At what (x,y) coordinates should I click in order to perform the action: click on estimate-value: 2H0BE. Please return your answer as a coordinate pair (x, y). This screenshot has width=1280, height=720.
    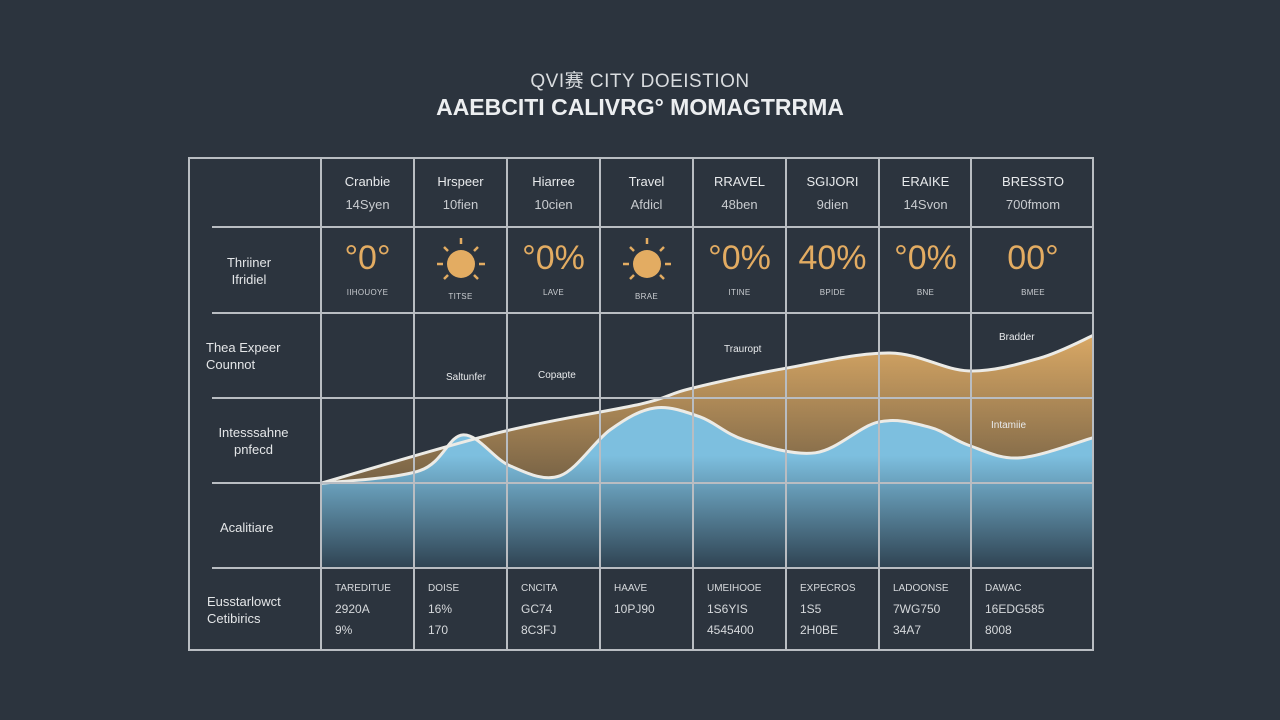
    Looking at the image, I should click on (819, 630).